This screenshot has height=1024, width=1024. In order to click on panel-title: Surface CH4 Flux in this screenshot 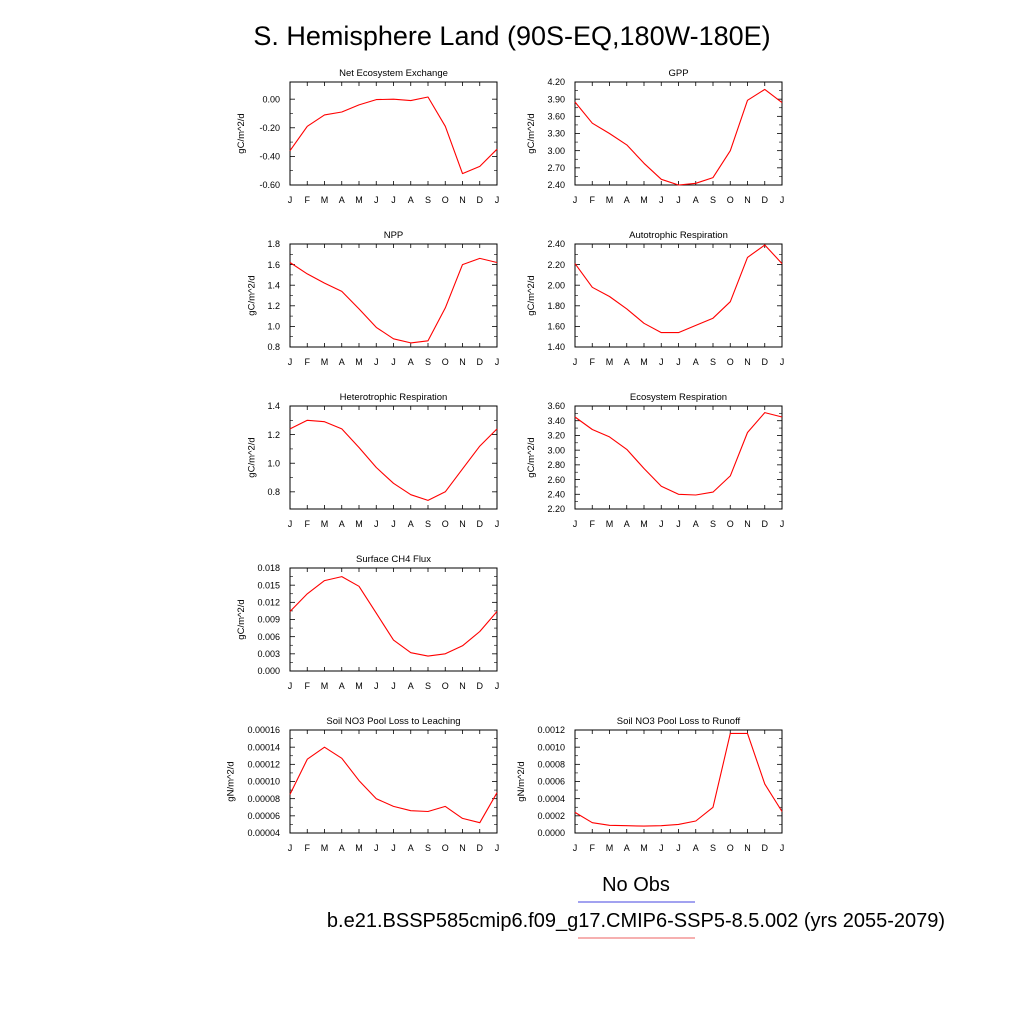, I will do `click(393, 559)`.